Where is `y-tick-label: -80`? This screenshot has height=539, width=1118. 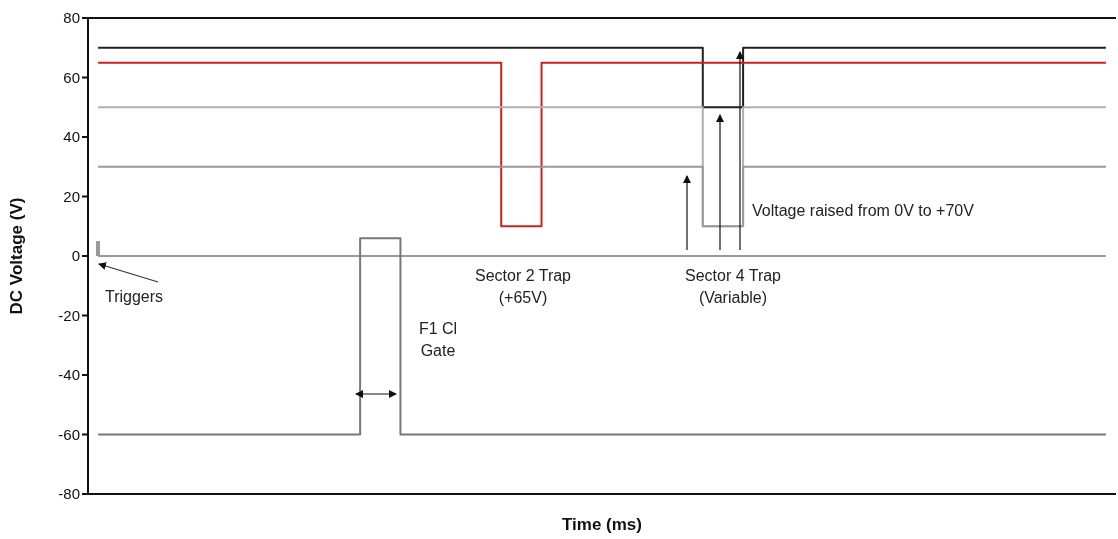 y-tick-label: -80 is located at coordinates (69, 494).